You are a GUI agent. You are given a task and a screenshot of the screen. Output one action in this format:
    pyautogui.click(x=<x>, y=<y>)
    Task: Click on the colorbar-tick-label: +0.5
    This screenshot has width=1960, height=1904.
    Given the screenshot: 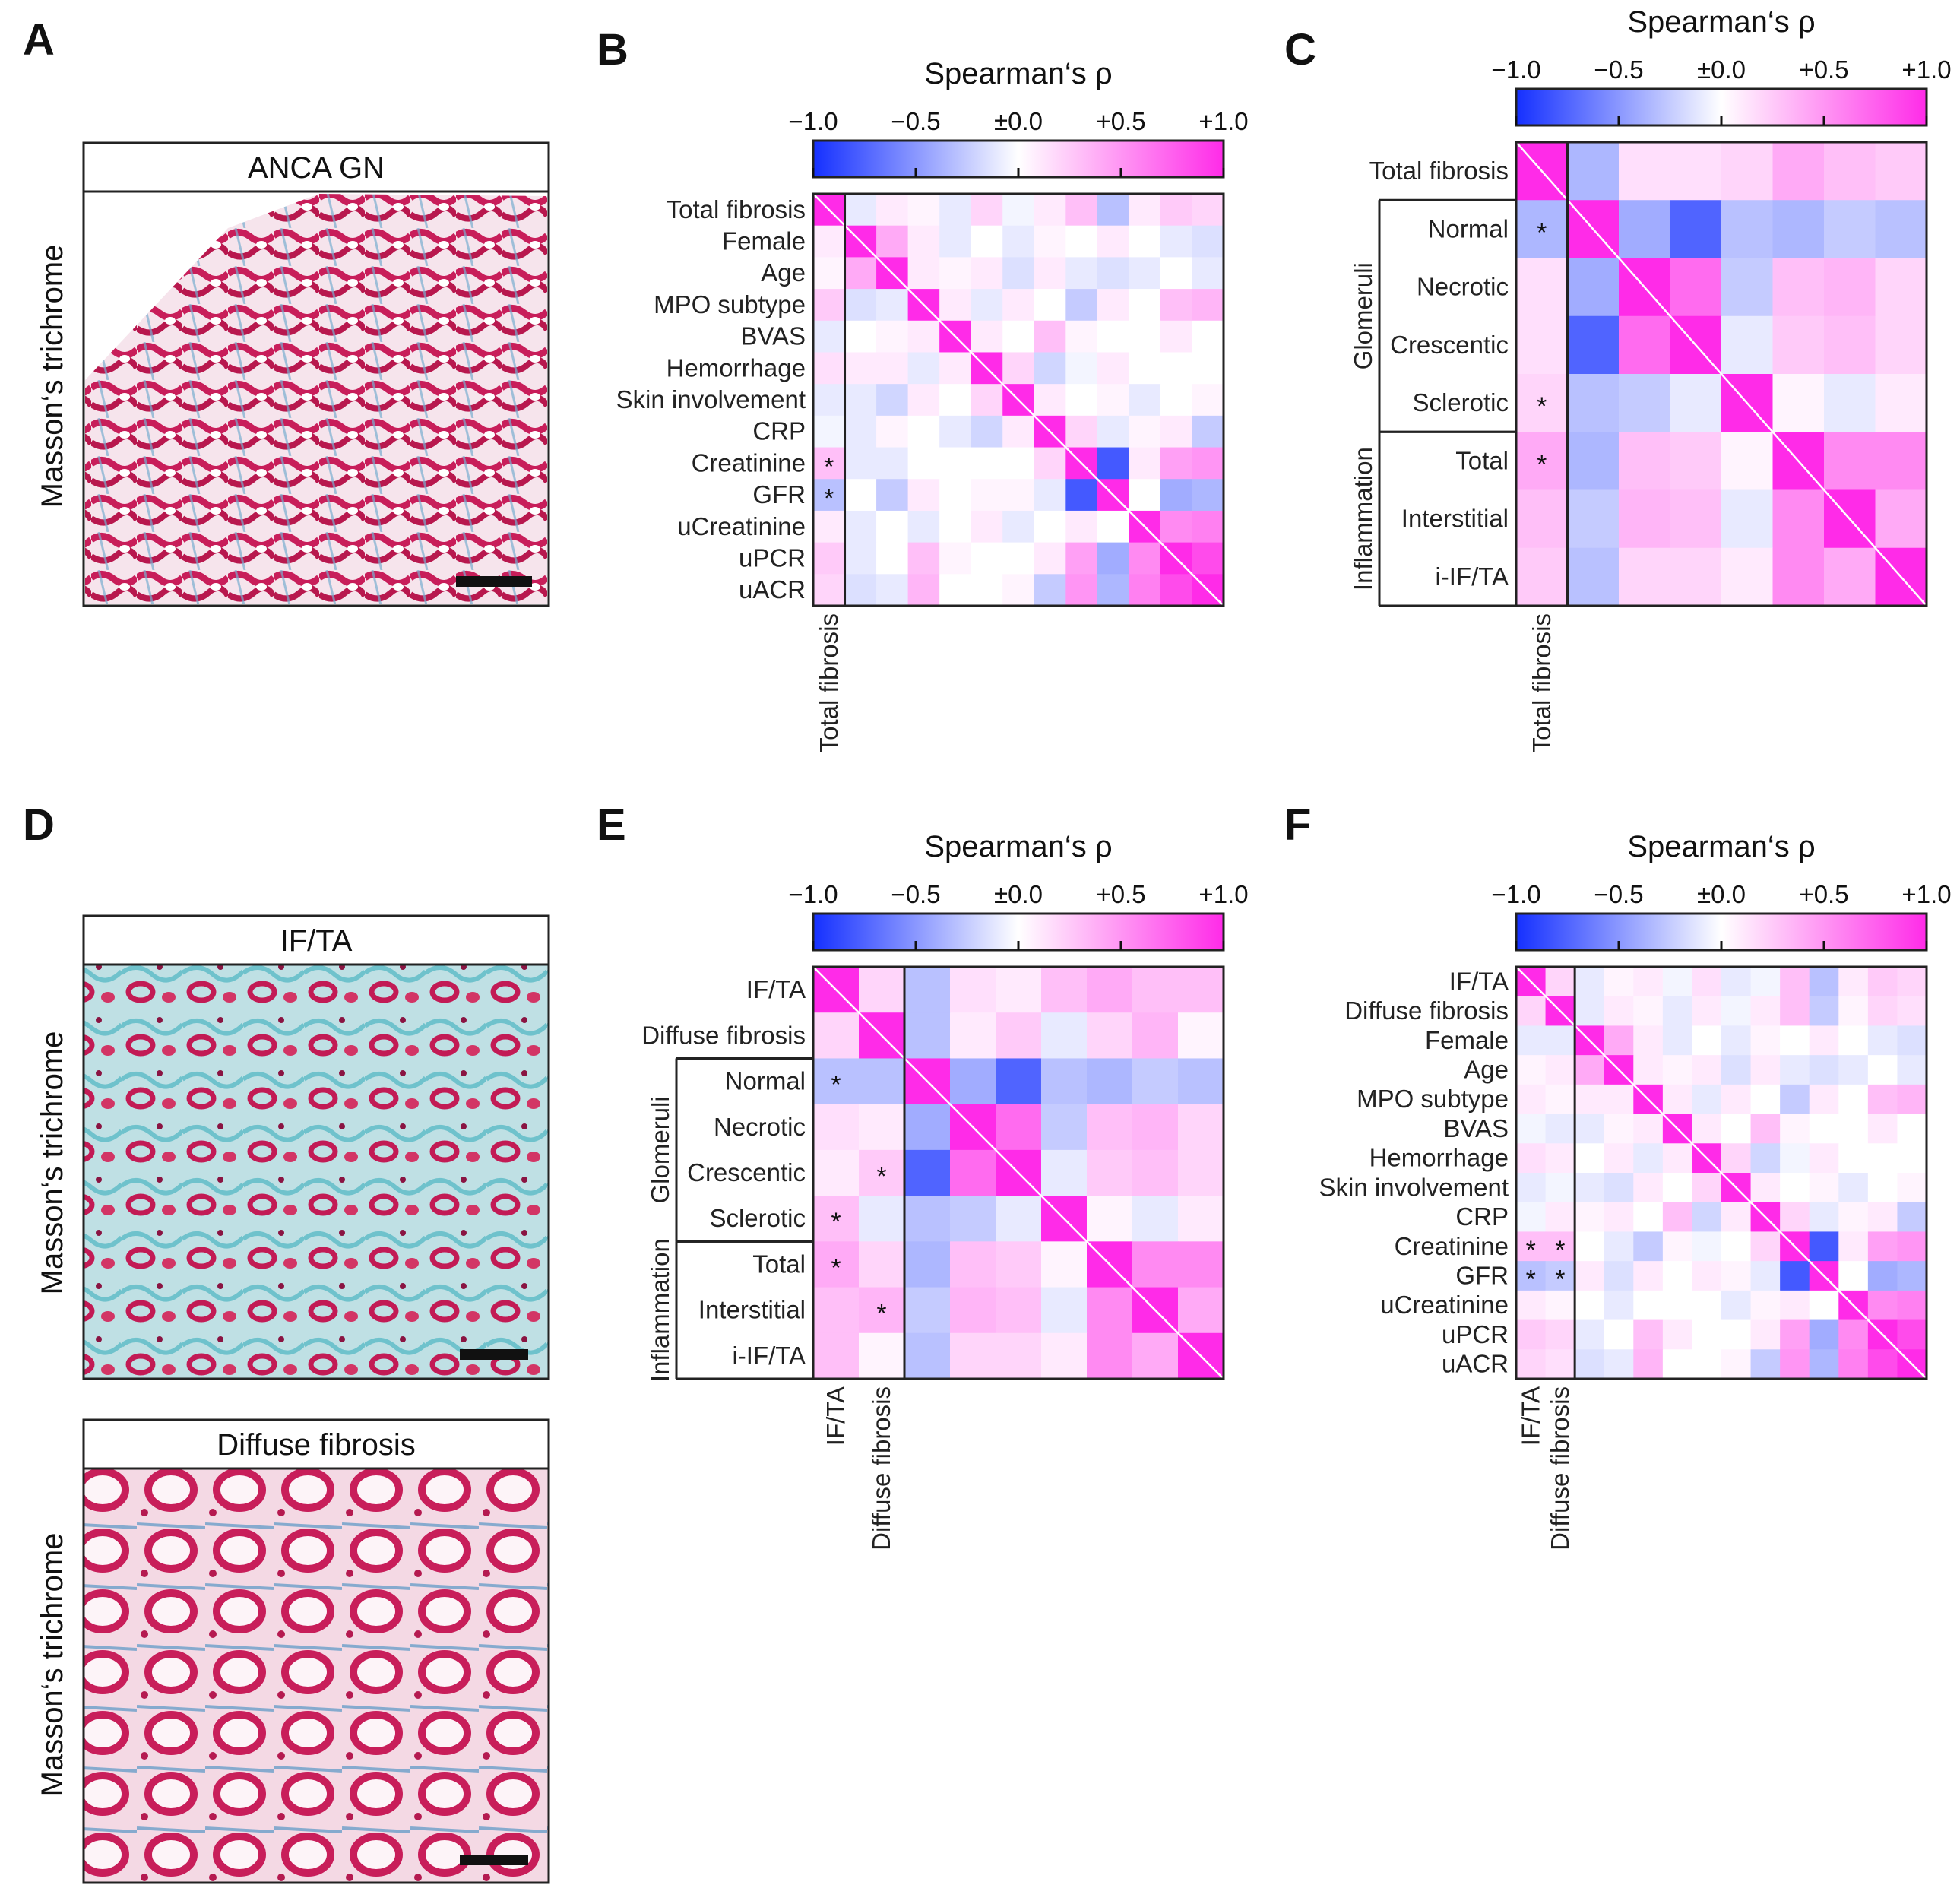 What is the action you would take?
    pyautogui.click(x=1823, y=69)
    